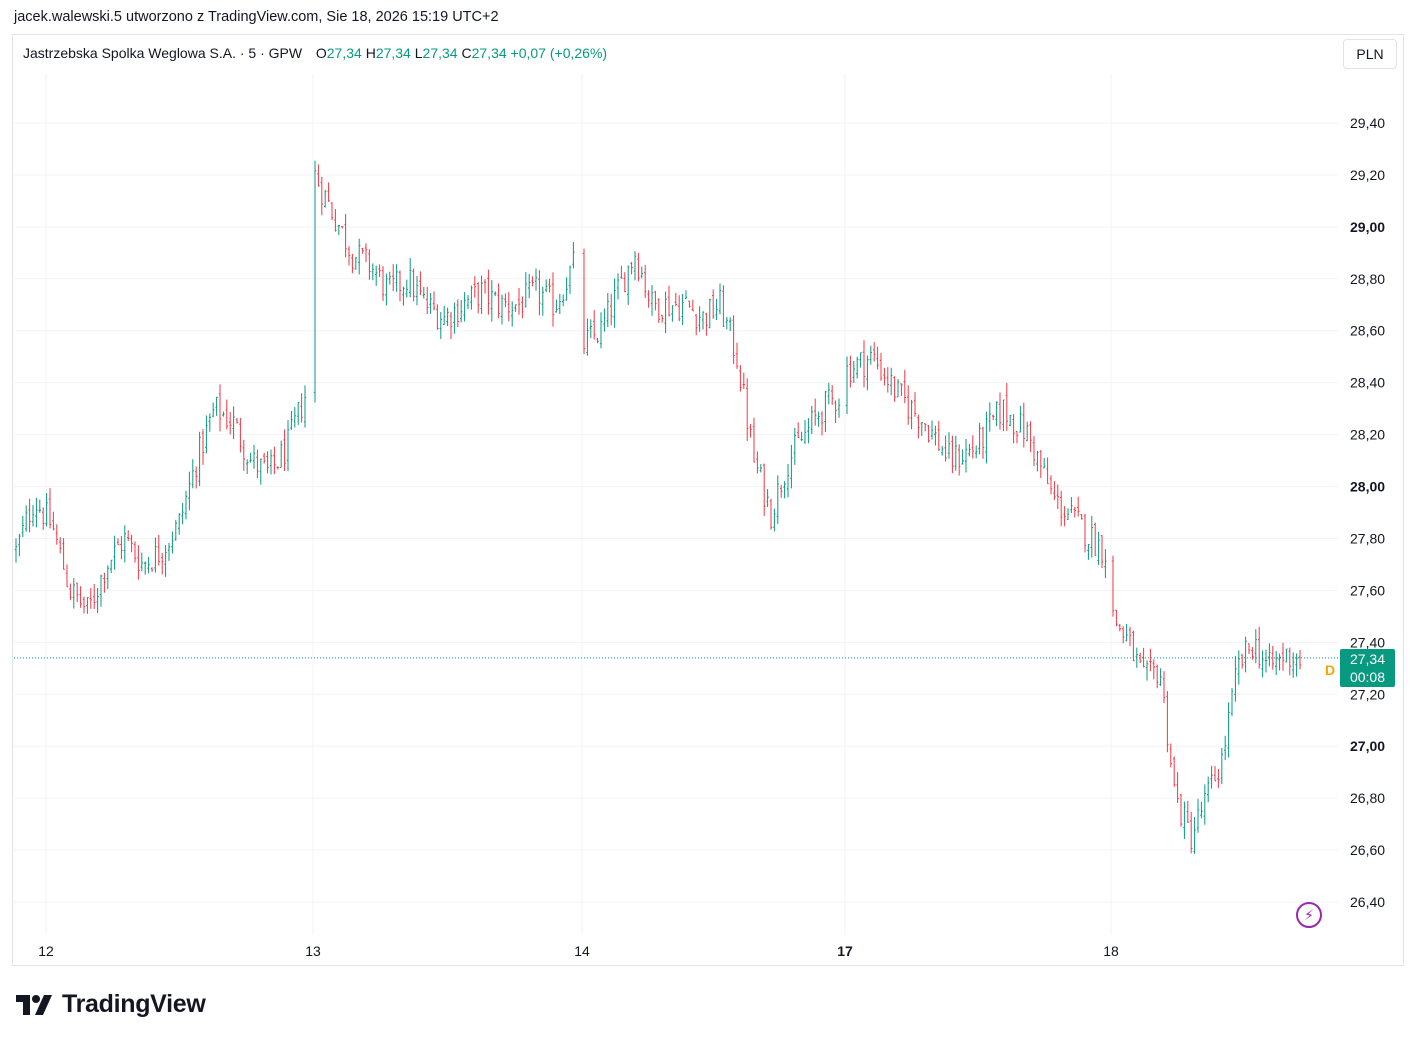  Describe the element at coordinates (1330, 670) in the screenshot. I see `dividend-marker: D` at that location.